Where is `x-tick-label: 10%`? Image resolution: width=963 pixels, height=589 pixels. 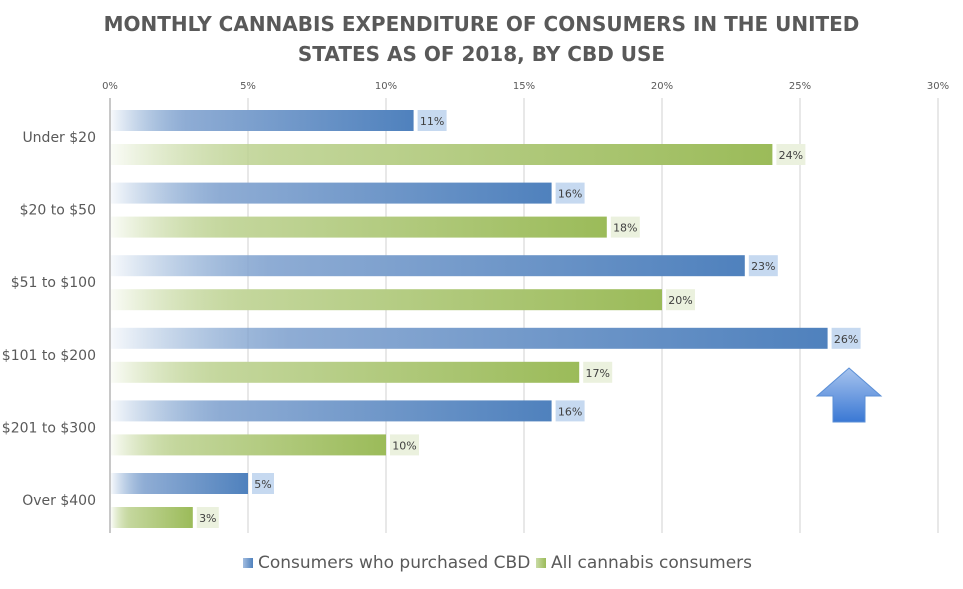
x-tick-label: 10% is located at coordinates (386, 86).